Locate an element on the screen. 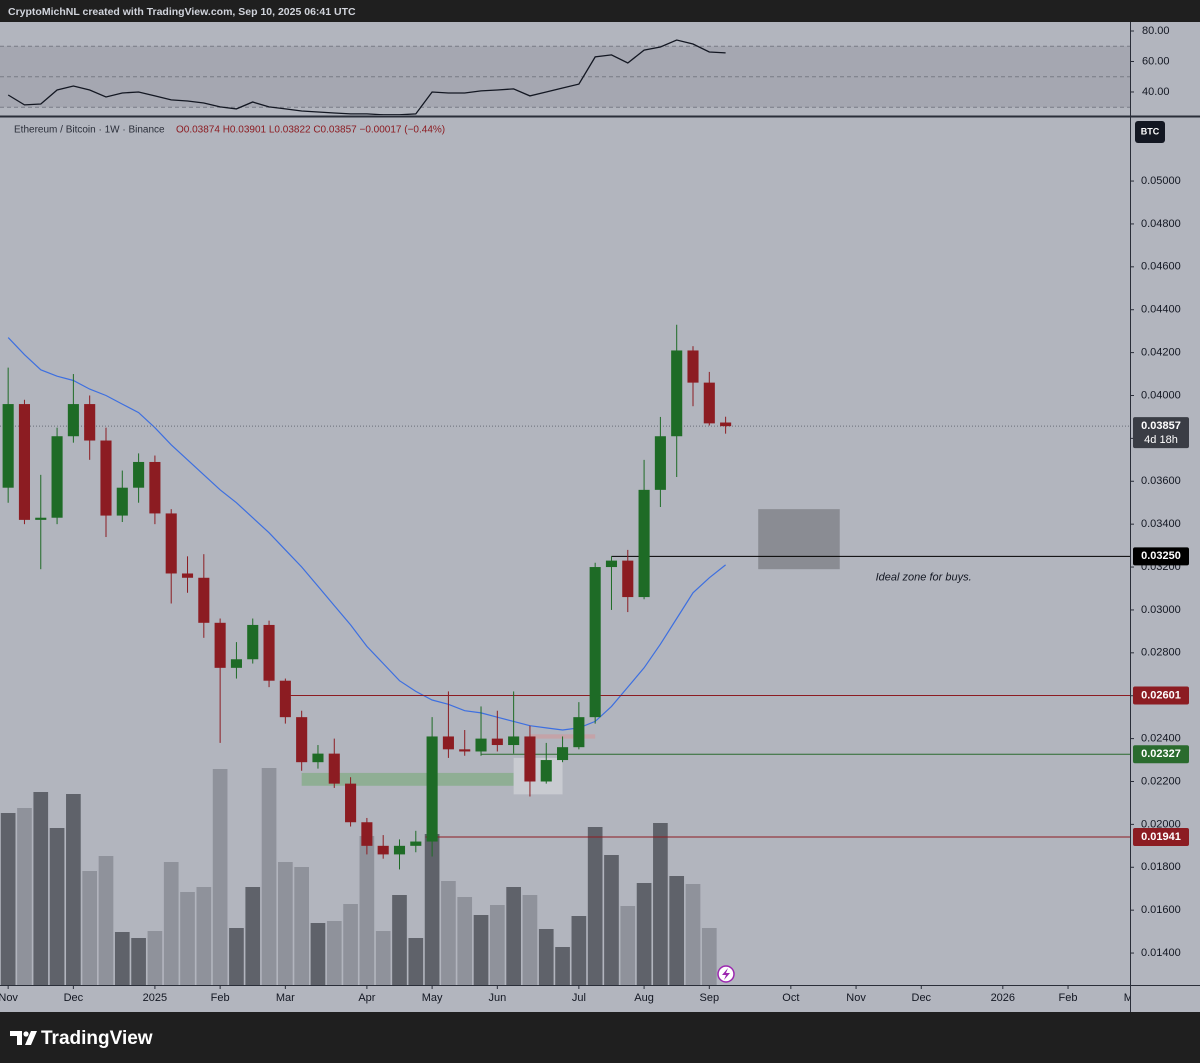  y-tick-label: 0.03400 is located at coordinates (1161, 524).